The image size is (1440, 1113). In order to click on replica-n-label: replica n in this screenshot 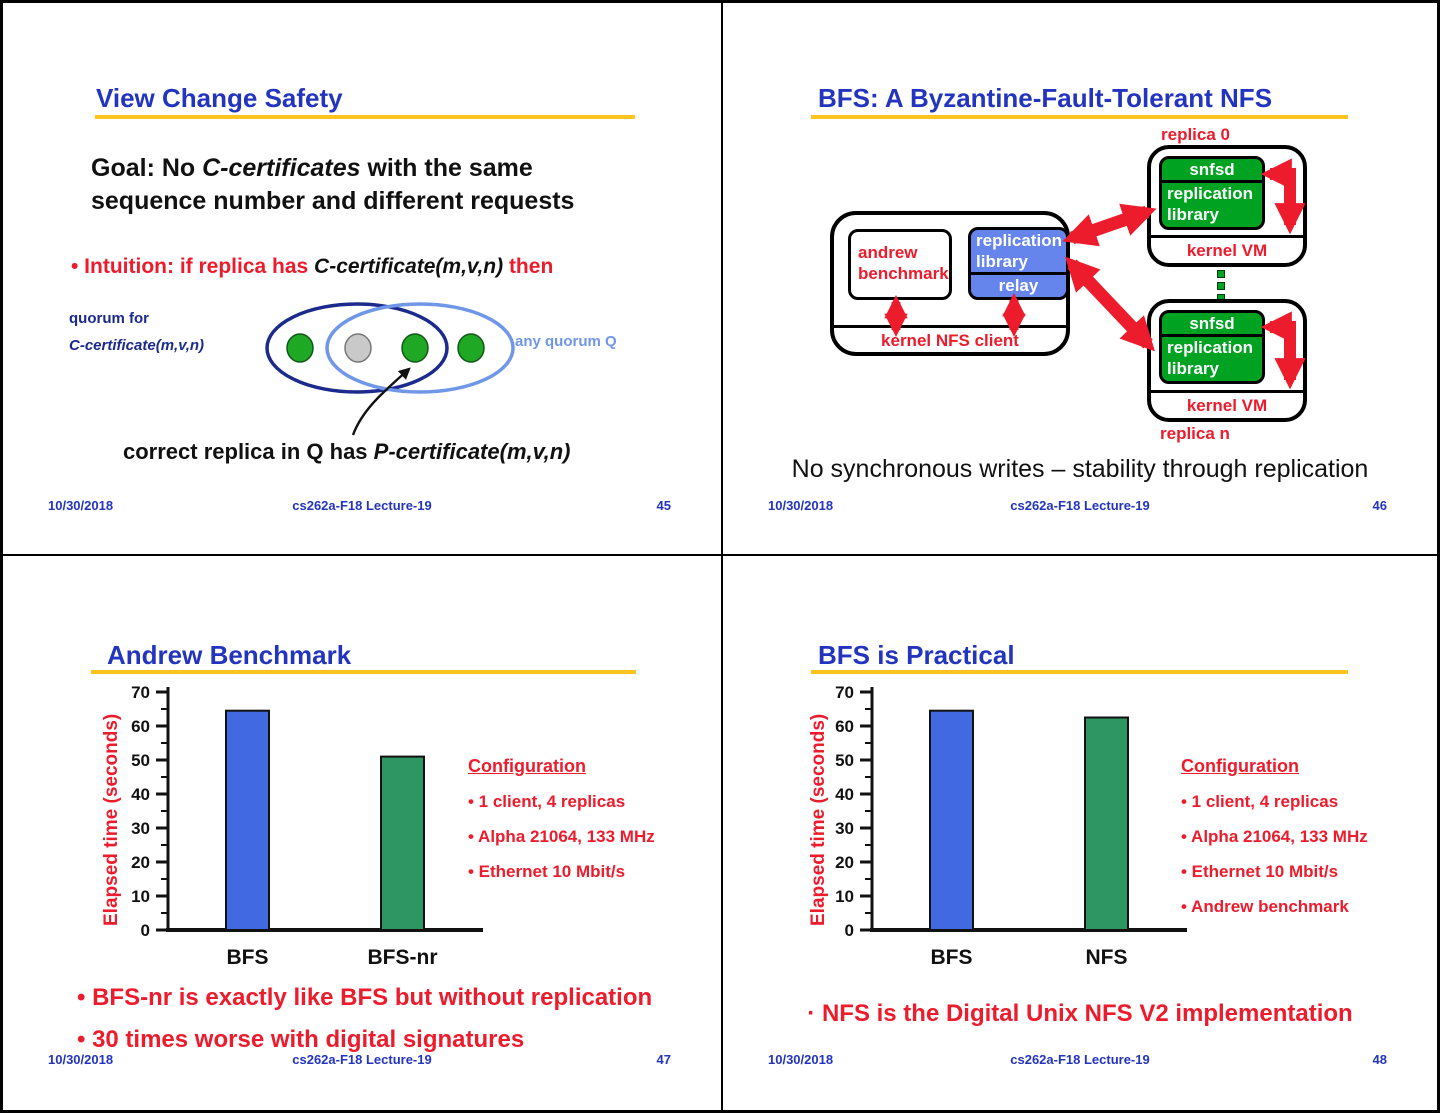, I will do `click(1195, 433)`.